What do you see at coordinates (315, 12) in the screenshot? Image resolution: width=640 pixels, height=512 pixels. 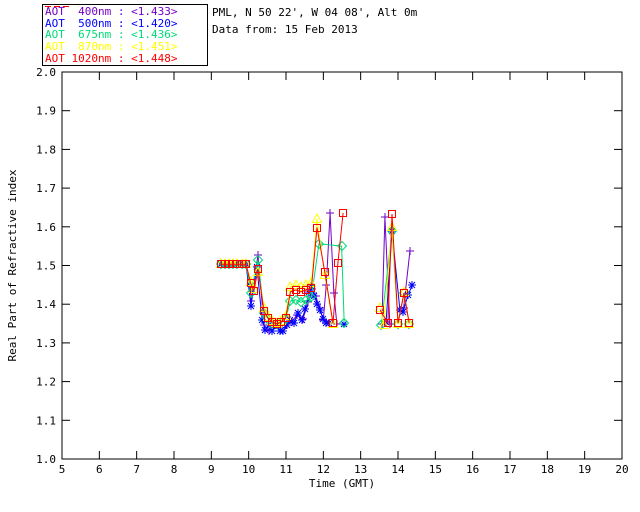 I see `site-info: PML, N 50 22', W 04 08', Alt 0m` at bounding box center [315, 12].